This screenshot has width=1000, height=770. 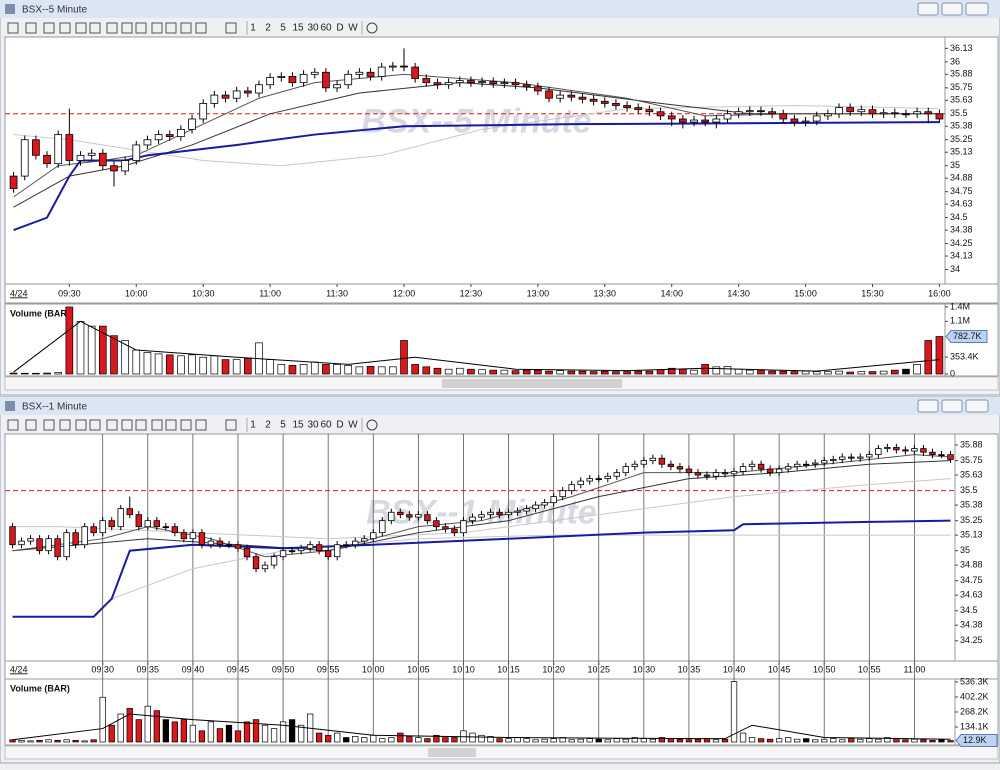 I want to click on scrollbar, so click(x=501, y=752).